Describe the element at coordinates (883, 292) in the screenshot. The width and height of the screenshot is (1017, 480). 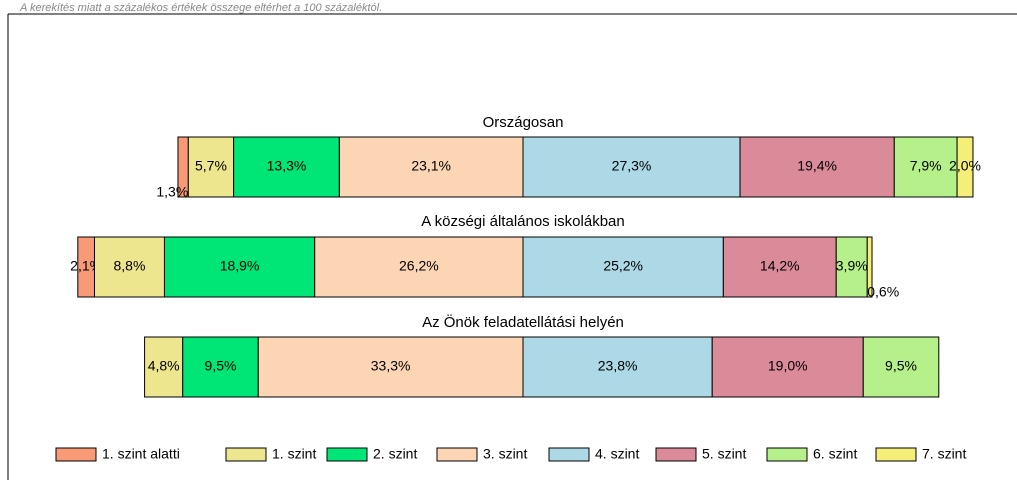
I see `value-label: 0,6%` at that location.